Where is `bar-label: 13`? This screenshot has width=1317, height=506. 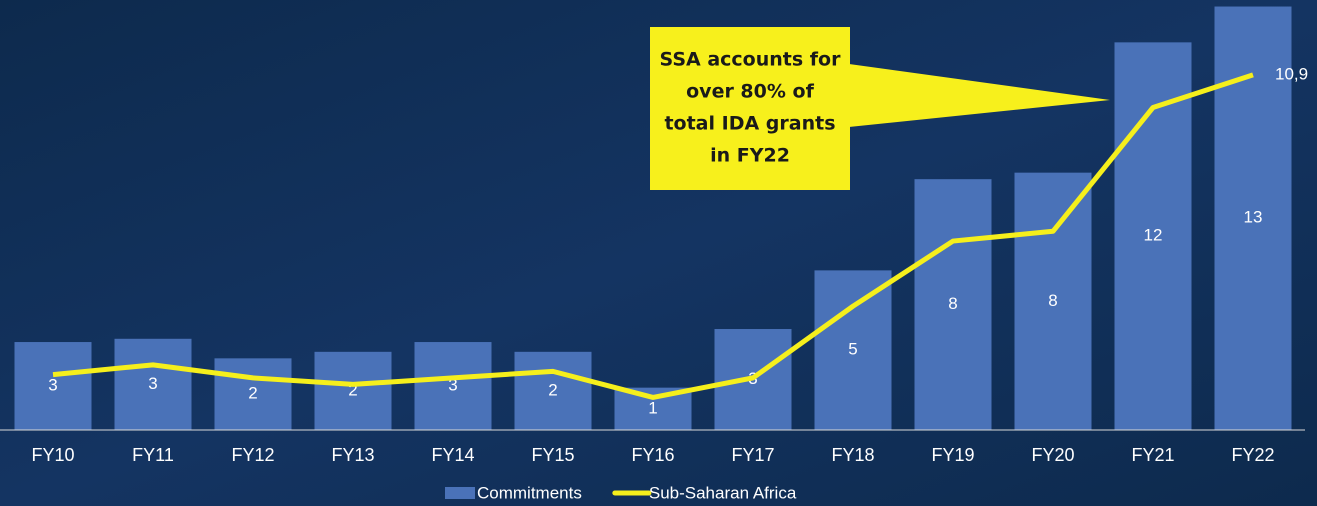 bar-label: 13 is located at coordinates (1253, 217).